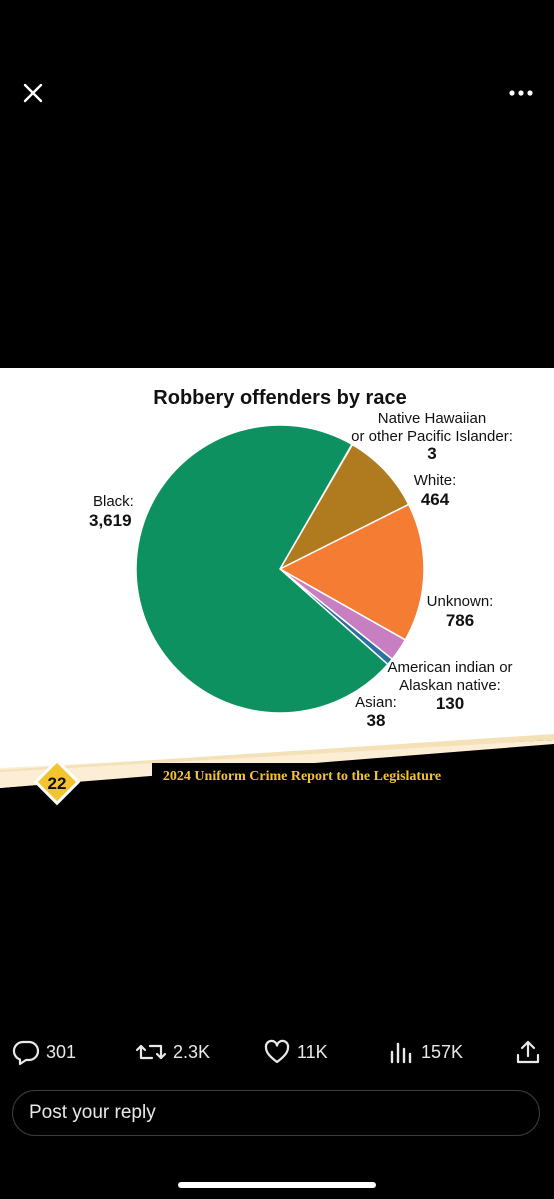 Image resolution: width=554 pixels, height=1199 pixels. Describe the element at coordinates (151, 1052) in the screenshot. I see `repost-icon` at that location.